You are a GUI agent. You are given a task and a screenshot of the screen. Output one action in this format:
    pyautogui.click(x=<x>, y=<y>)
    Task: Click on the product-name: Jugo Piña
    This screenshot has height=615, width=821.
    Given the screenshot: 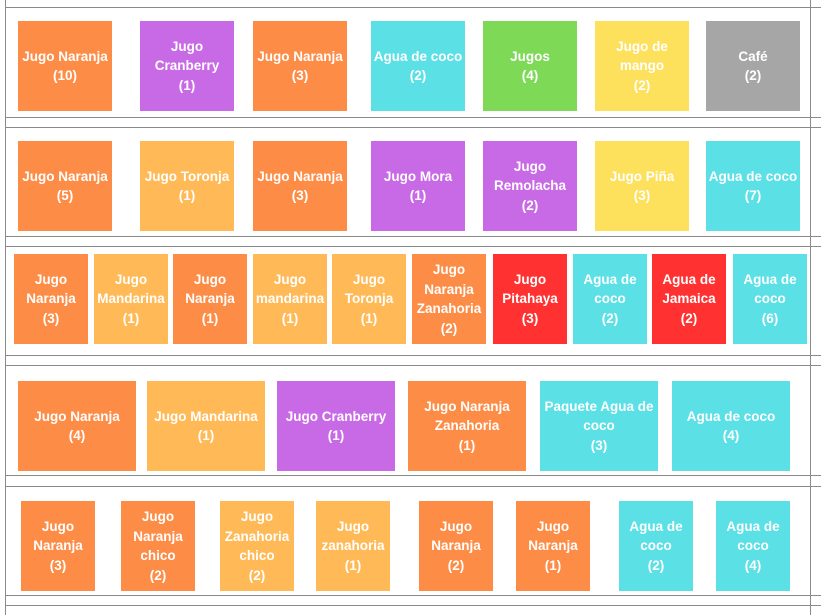 What is the action you would take?
    pyautogui.click(x=642, y=176)
    